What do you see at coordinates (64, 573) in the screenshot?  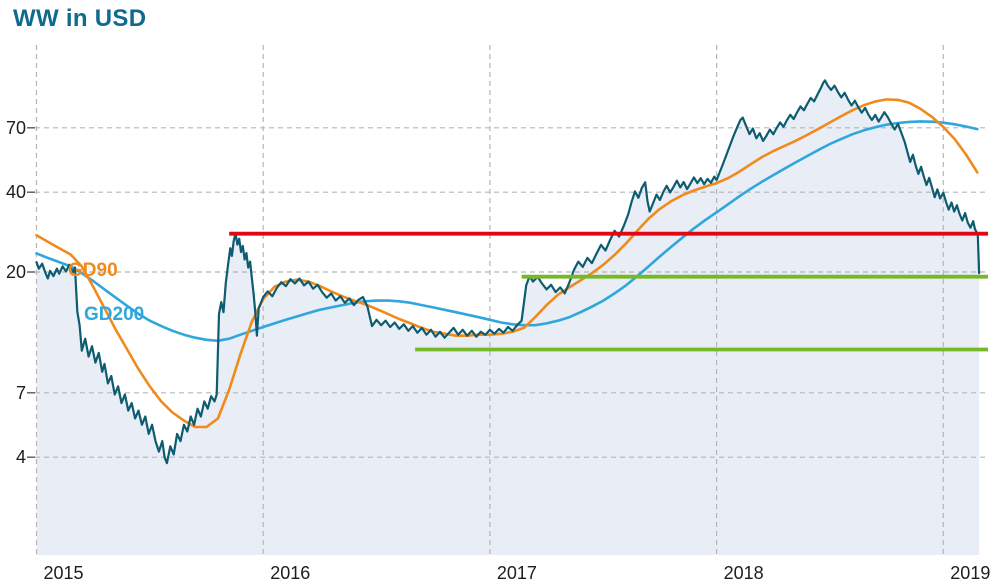 I see `x-tick-label: 2015` at bounding box center [64, 573].